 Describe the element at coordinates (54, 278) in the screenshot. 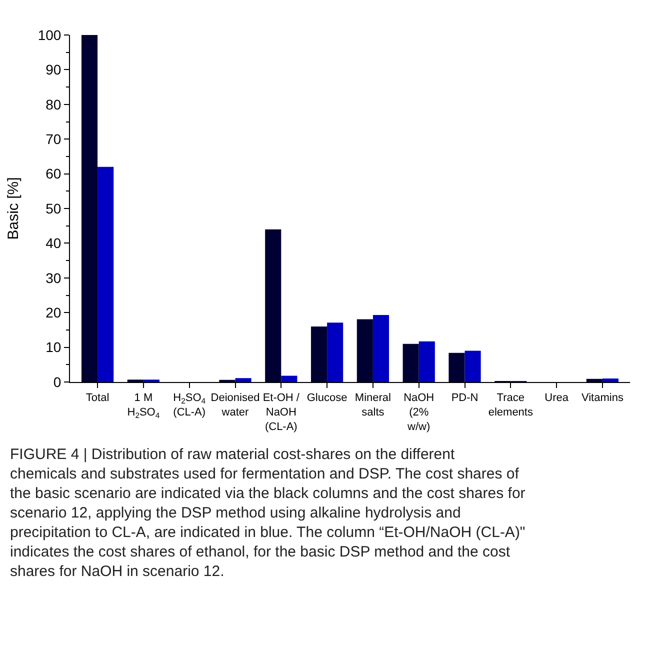

I see `y-tick-label: 30` at that location.